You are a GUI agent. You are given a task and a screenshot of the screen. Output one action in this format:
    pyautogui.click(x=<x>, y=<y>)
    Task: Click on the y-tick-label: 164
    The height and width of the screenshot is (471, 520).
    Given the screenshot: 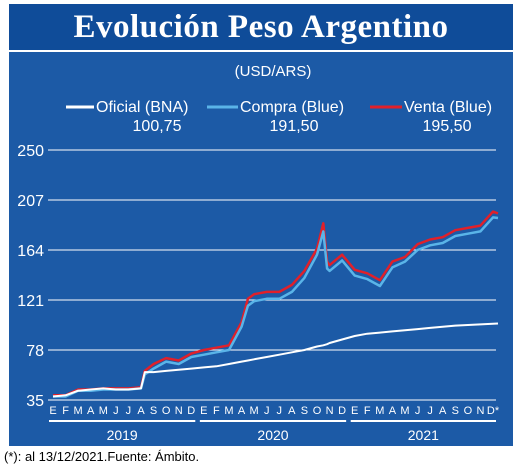 What is the action you would take?
    pyautogui.click(x=30, y=251)
    